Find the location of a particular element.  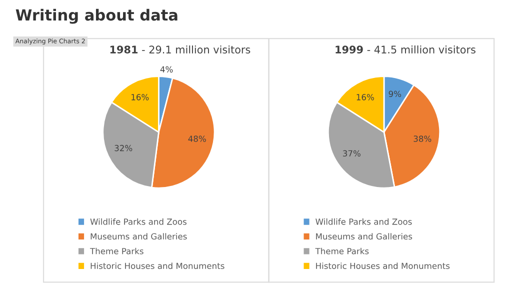

data-label: 32% is located at coordinates (123, 148).